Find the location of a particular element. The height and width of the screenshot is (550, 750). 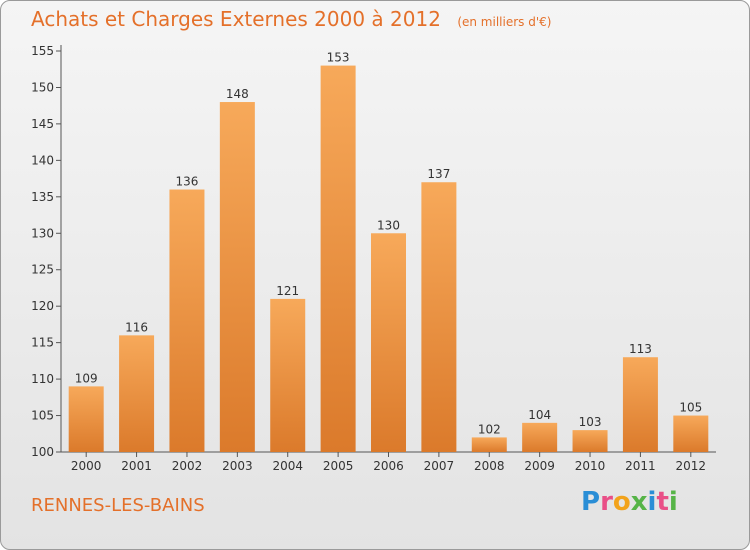

logo-letter: P is located at coordinates (591, 502).